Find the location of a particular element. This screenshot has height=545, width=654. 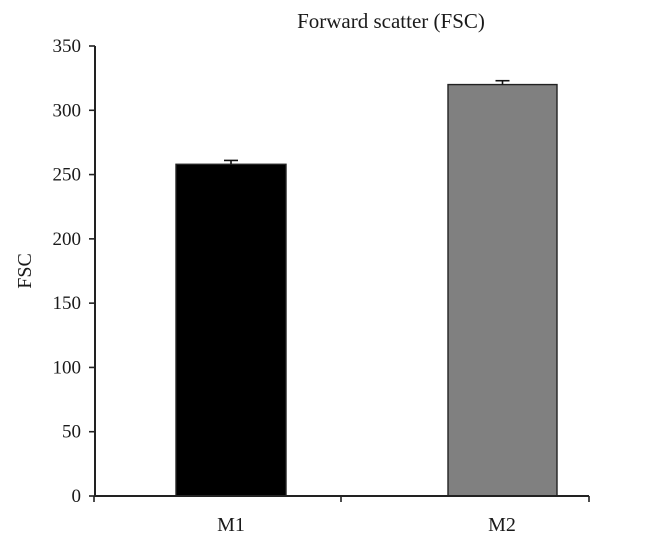

category-label-m2: M2 is located at coordinates (502, 525).